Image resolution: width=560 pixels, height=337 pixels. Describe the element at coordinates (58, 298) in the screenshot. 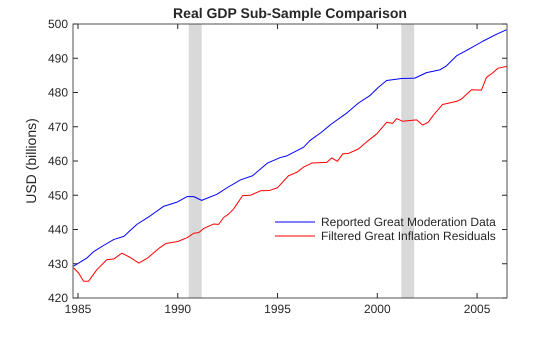

I see `y-tick-label: 420` at that location.